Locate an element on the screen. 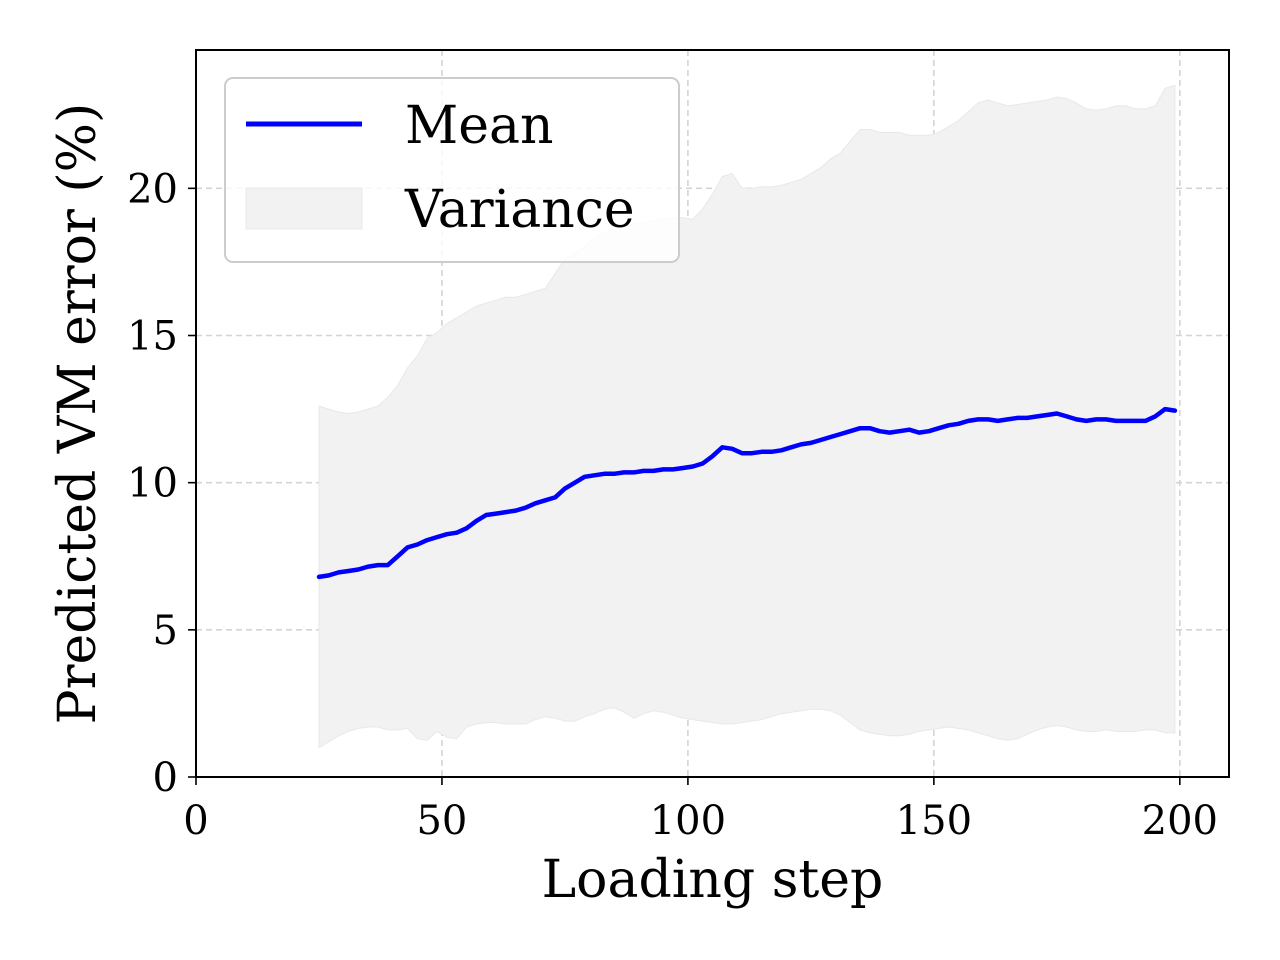 This screenshot has height=960, width=1280. y-axis-label: Predicted VM error (%) is located at coordinates (78, 414).